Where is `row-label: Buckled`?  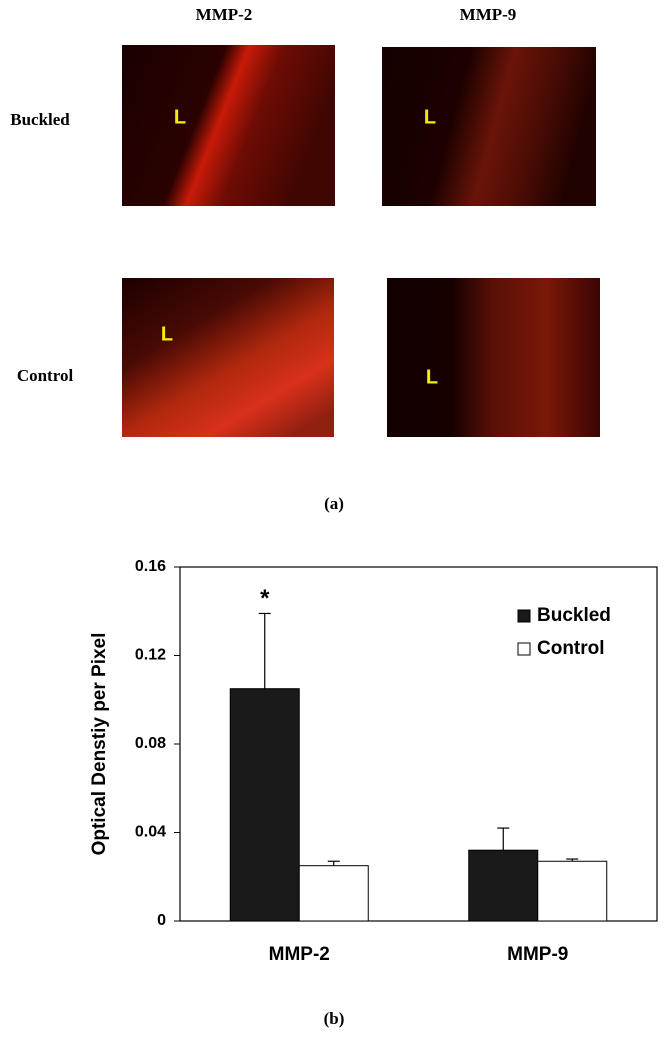
row-label: Buckled is located at coordinates (40, 119).